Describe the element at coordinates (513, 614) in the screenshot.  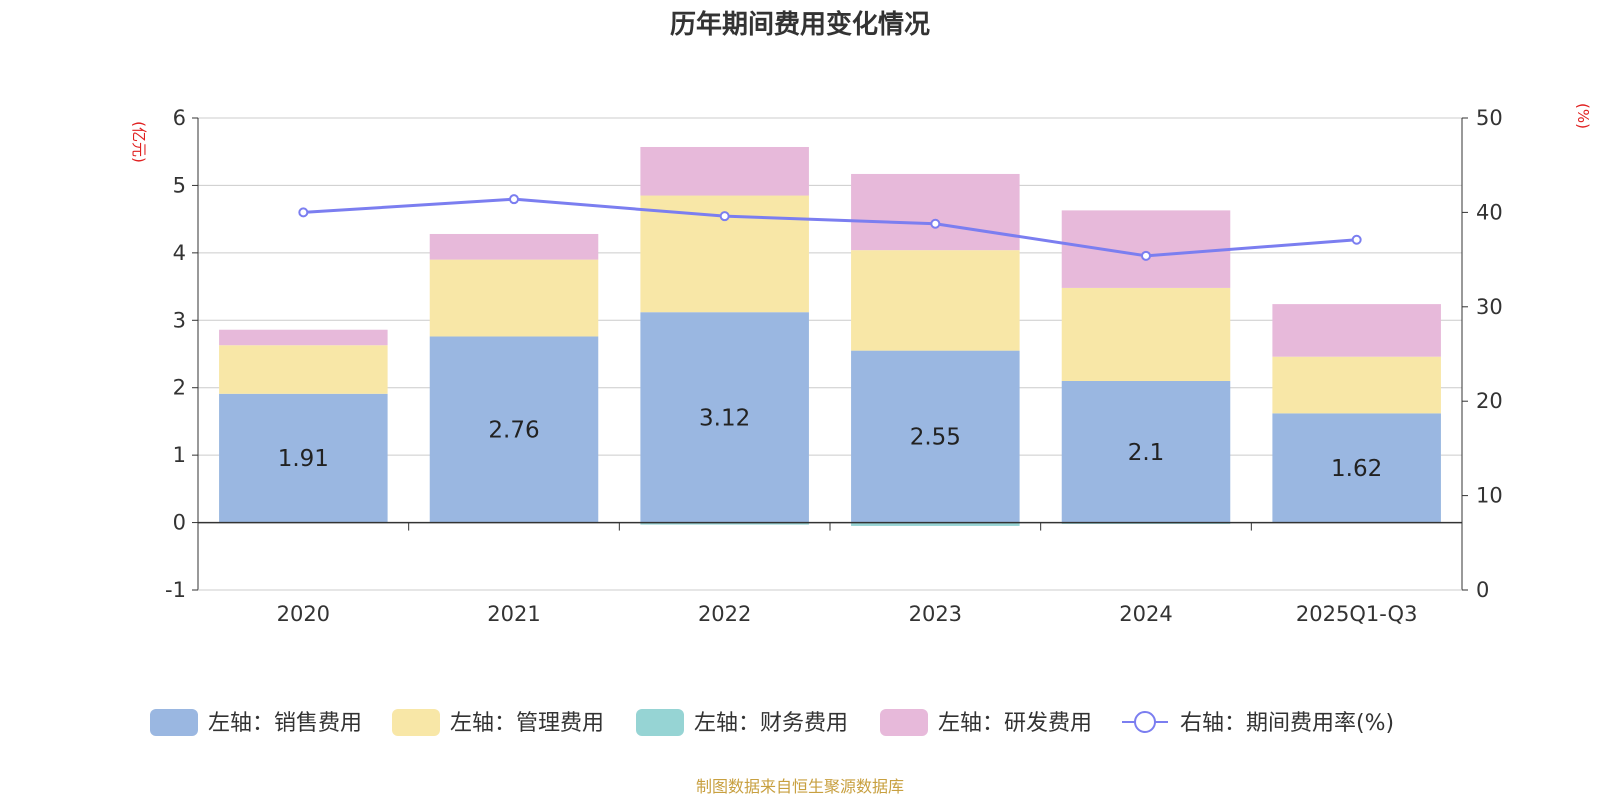
I see `category-label: 2021` at that location.